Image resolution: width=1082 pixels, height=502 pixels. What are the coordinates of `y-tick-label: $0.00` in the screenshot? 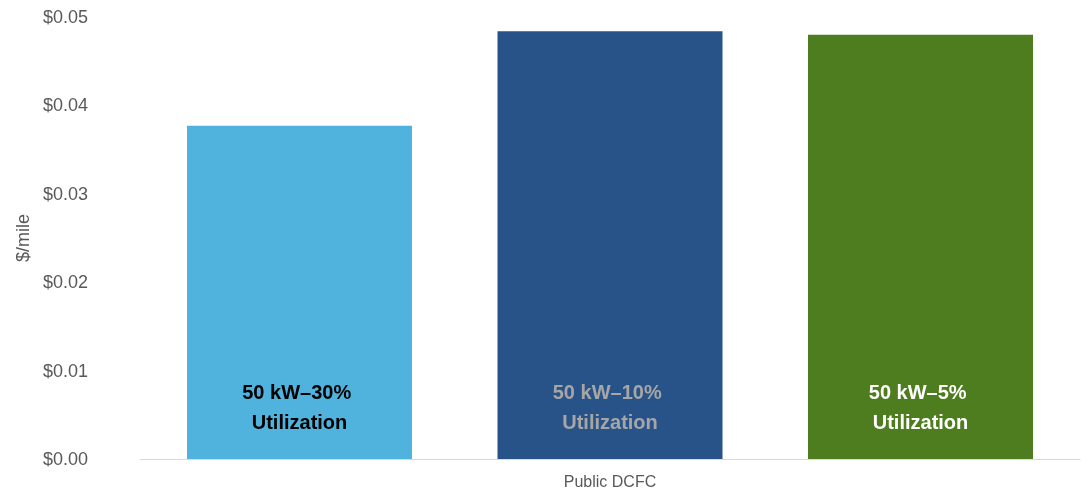 It's located at (65, 459).